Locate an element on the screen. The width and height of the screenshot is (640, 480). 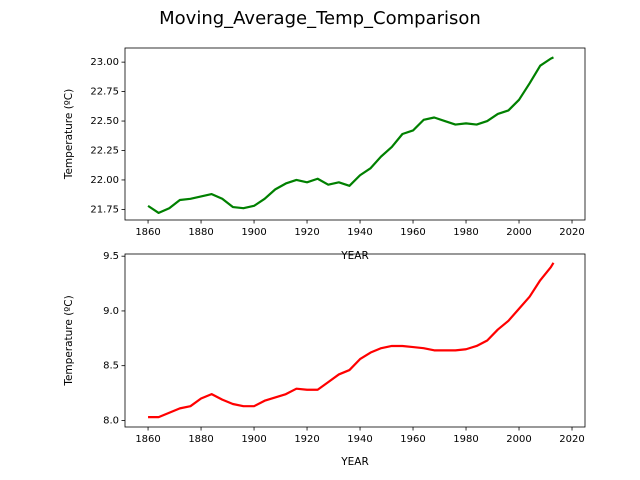
y-tick-label: 22.00 is located at coordinates (104, 180).